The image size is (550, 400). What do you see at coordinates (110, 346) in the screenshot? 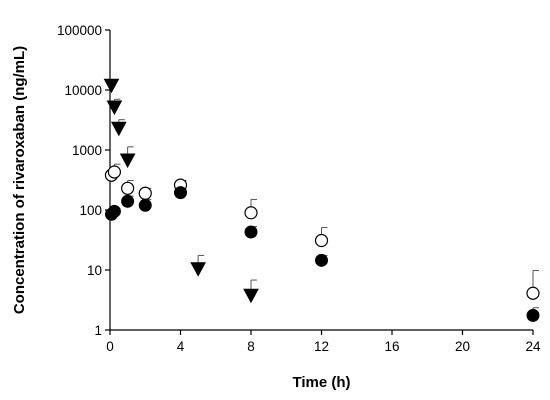
I see `x-tick-label: 0` at bounding box center [110, 346].